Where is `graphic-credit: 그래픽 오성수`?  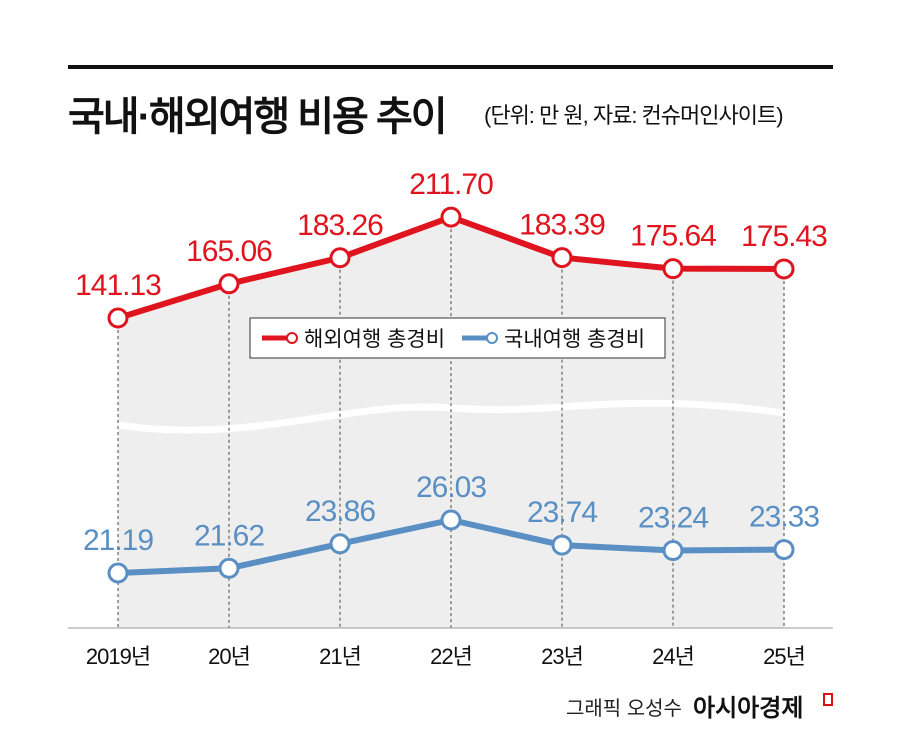
graphic-credit: 그래픽 오성수 is located at coordinates (624, 709).